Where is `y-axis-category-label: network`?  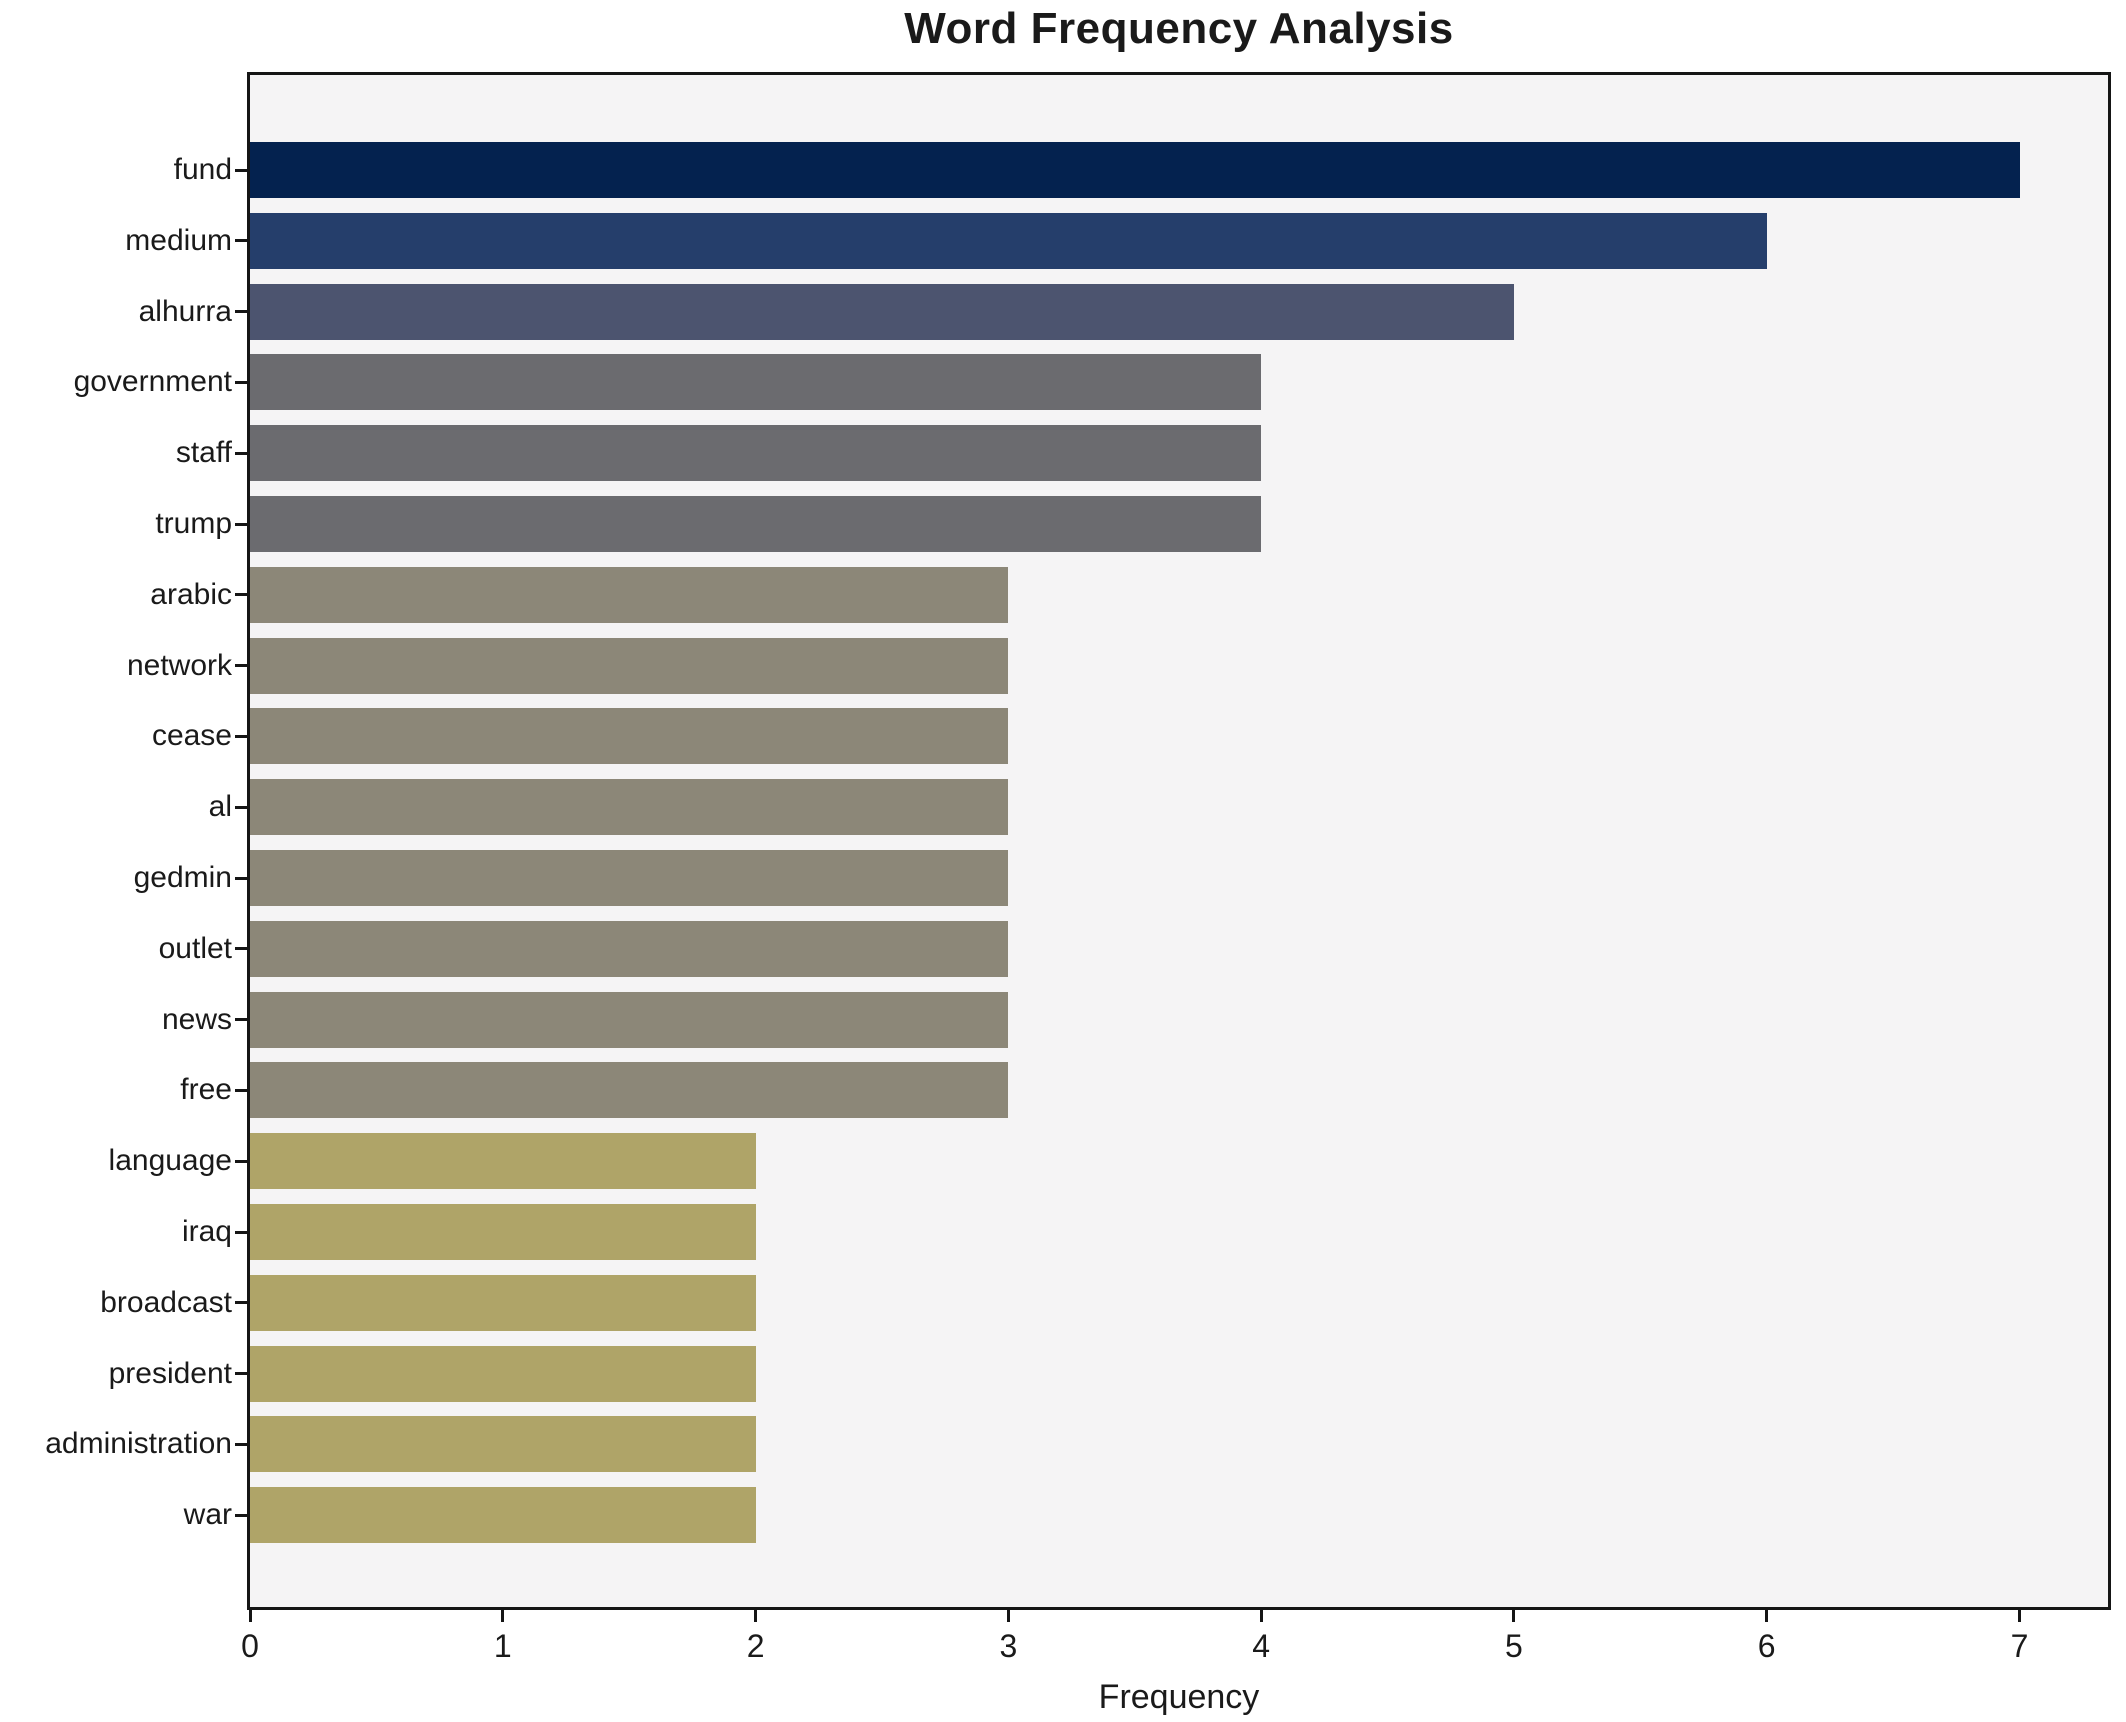
y-axis-category-label: network is located at coordinates (179, 665).